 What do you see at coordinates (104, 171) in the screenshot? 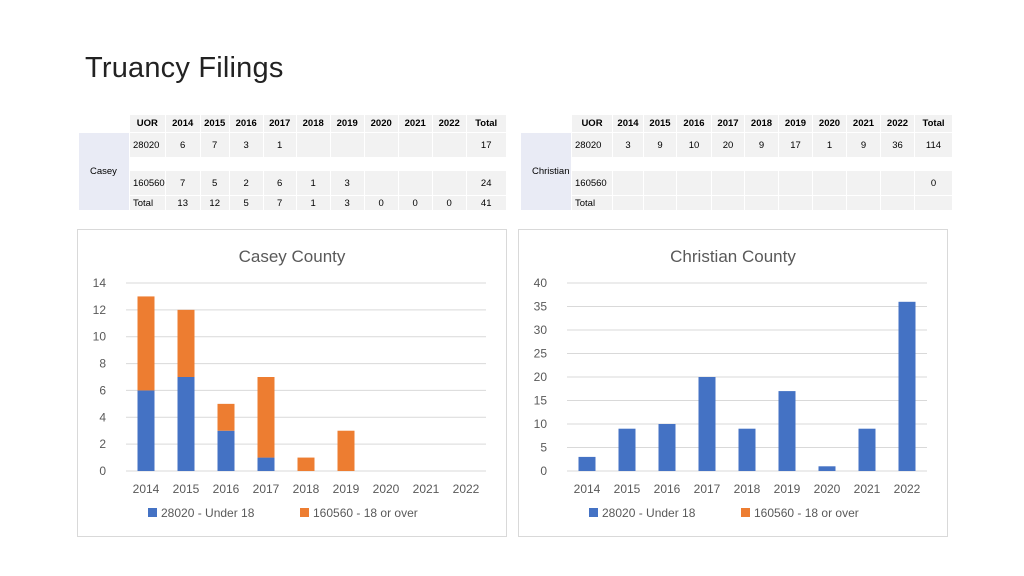
I see `county-label: Casey` at bounding box center [104, 171].